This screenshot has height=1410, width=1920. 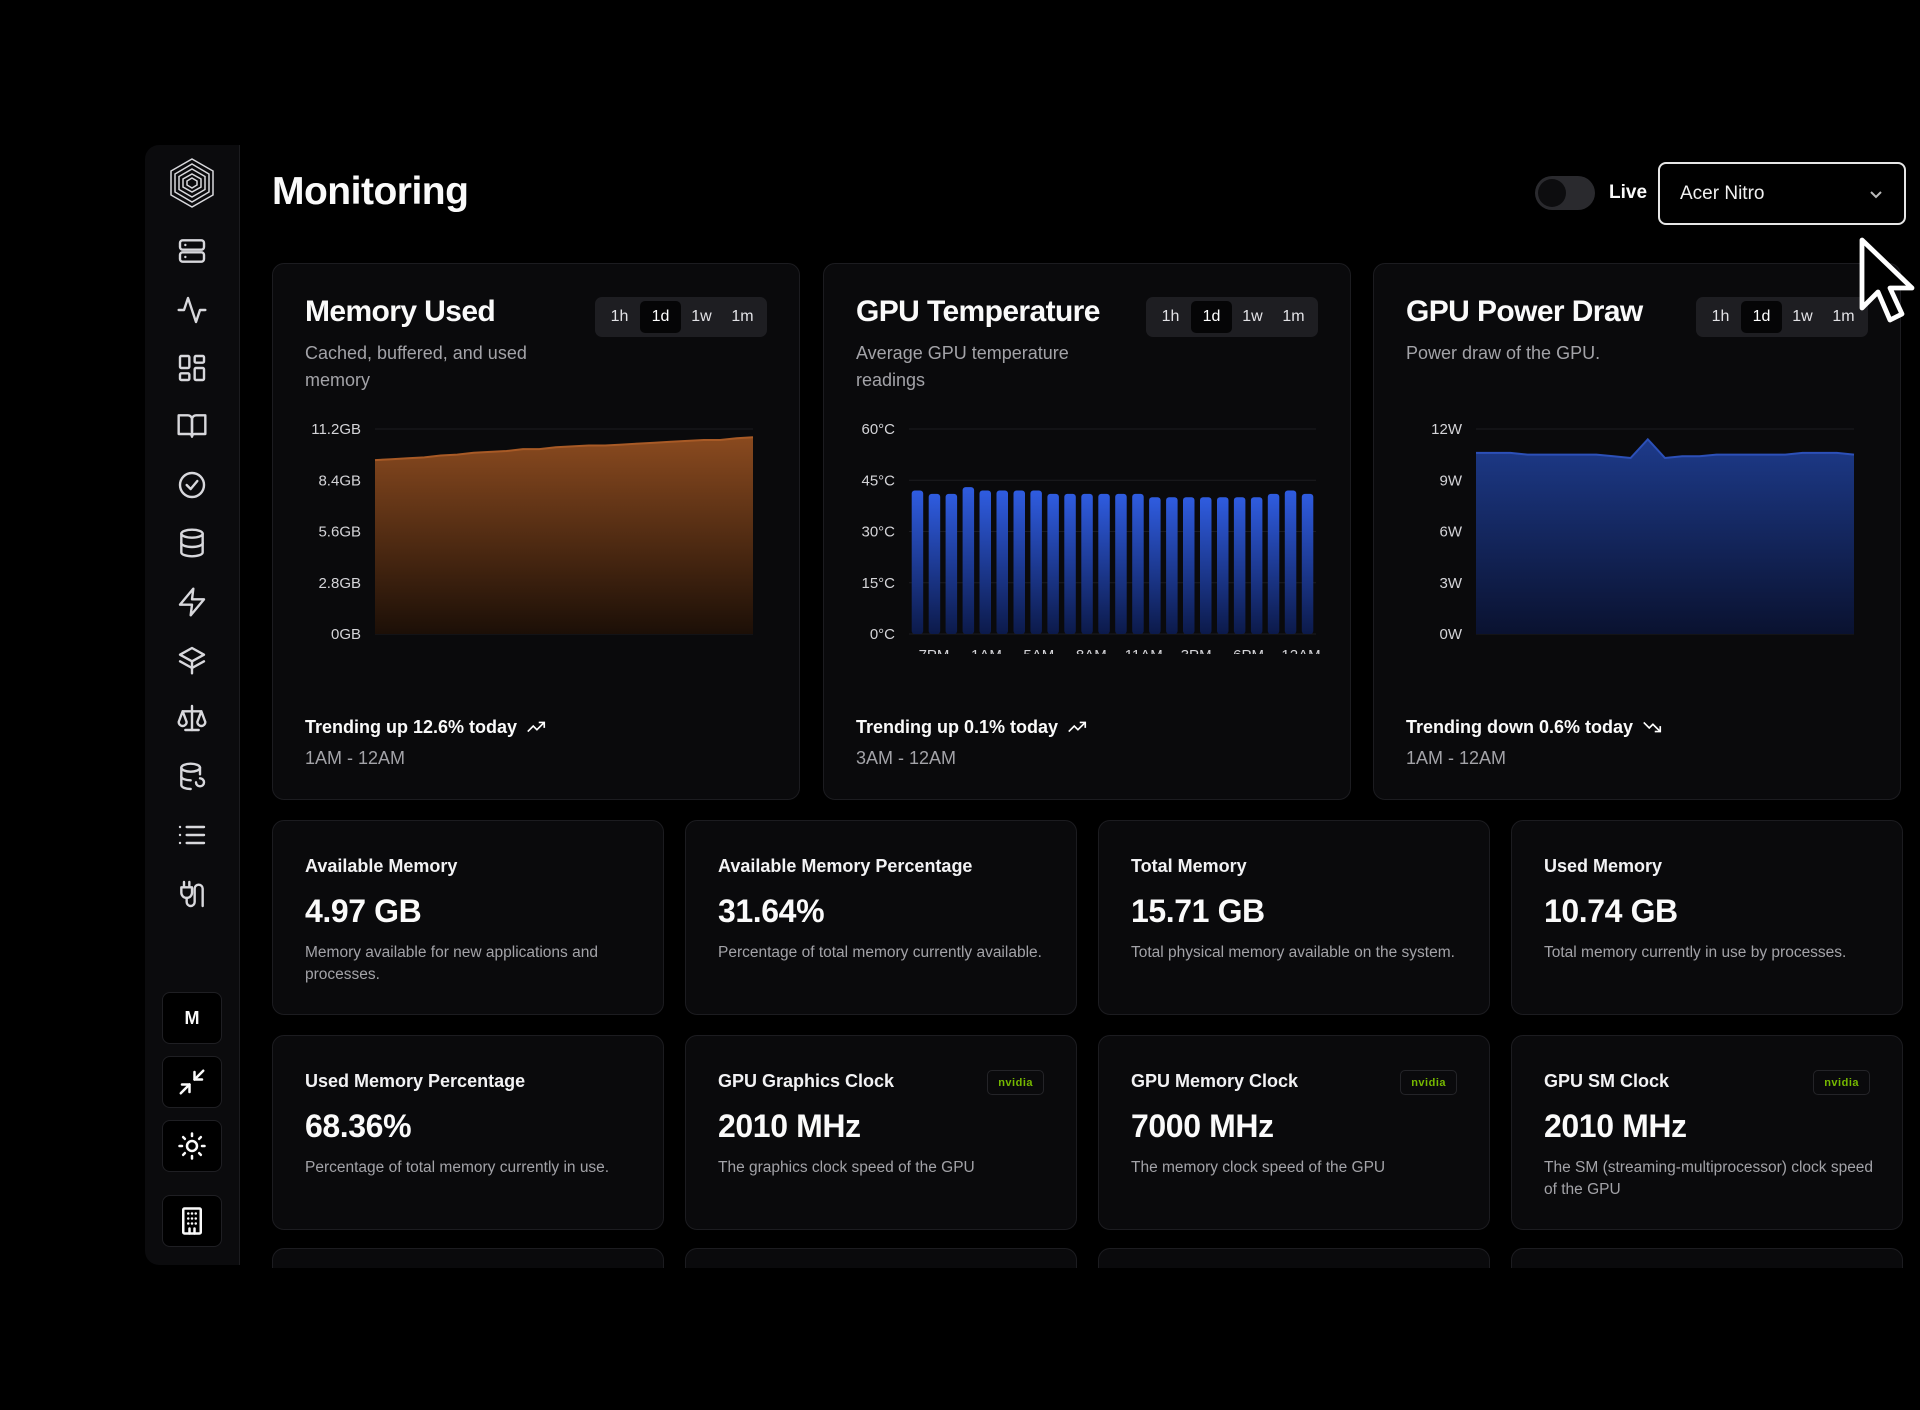 I want to click on time-range-text: 1AM - 12AM, so click(x=1456, y=758).